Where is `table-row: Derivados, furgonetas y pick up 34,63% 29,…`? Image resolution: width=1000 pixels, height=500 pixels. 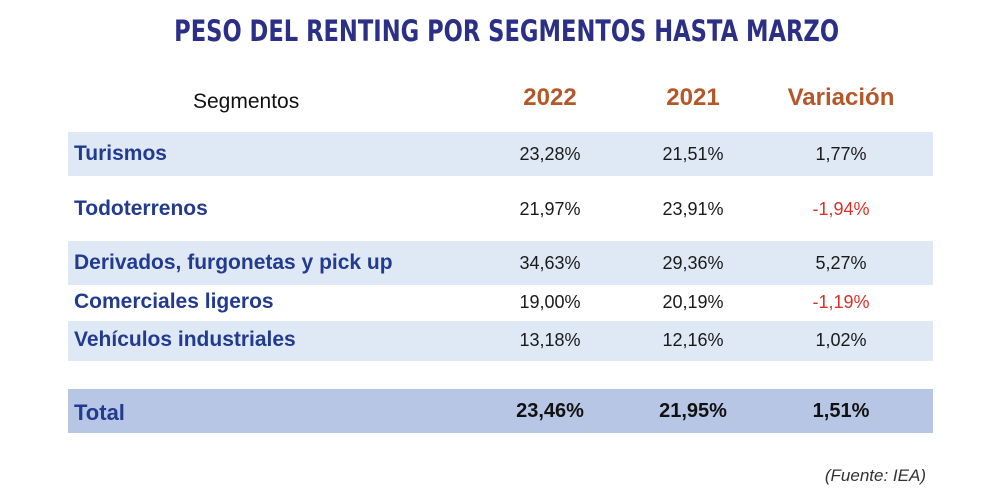 table-row: Derivados, furgonetas y pick up 34,63% 29,… is located at coordinates (500, 263).